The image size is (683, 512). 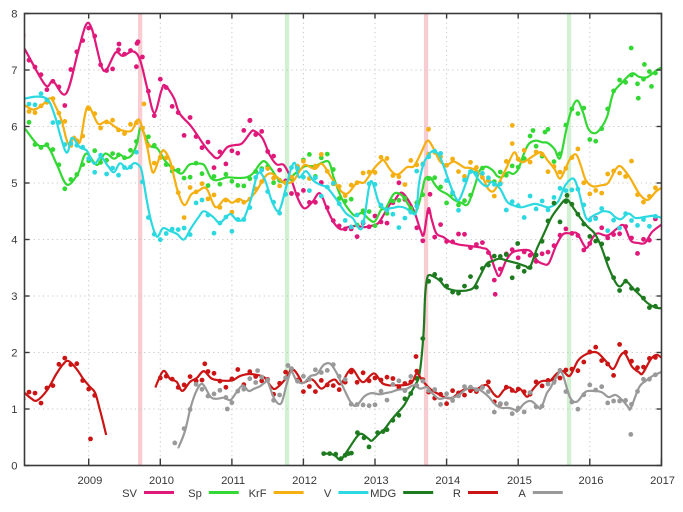 I want to click on svg-text: 2009, so click(x=89, y=481).